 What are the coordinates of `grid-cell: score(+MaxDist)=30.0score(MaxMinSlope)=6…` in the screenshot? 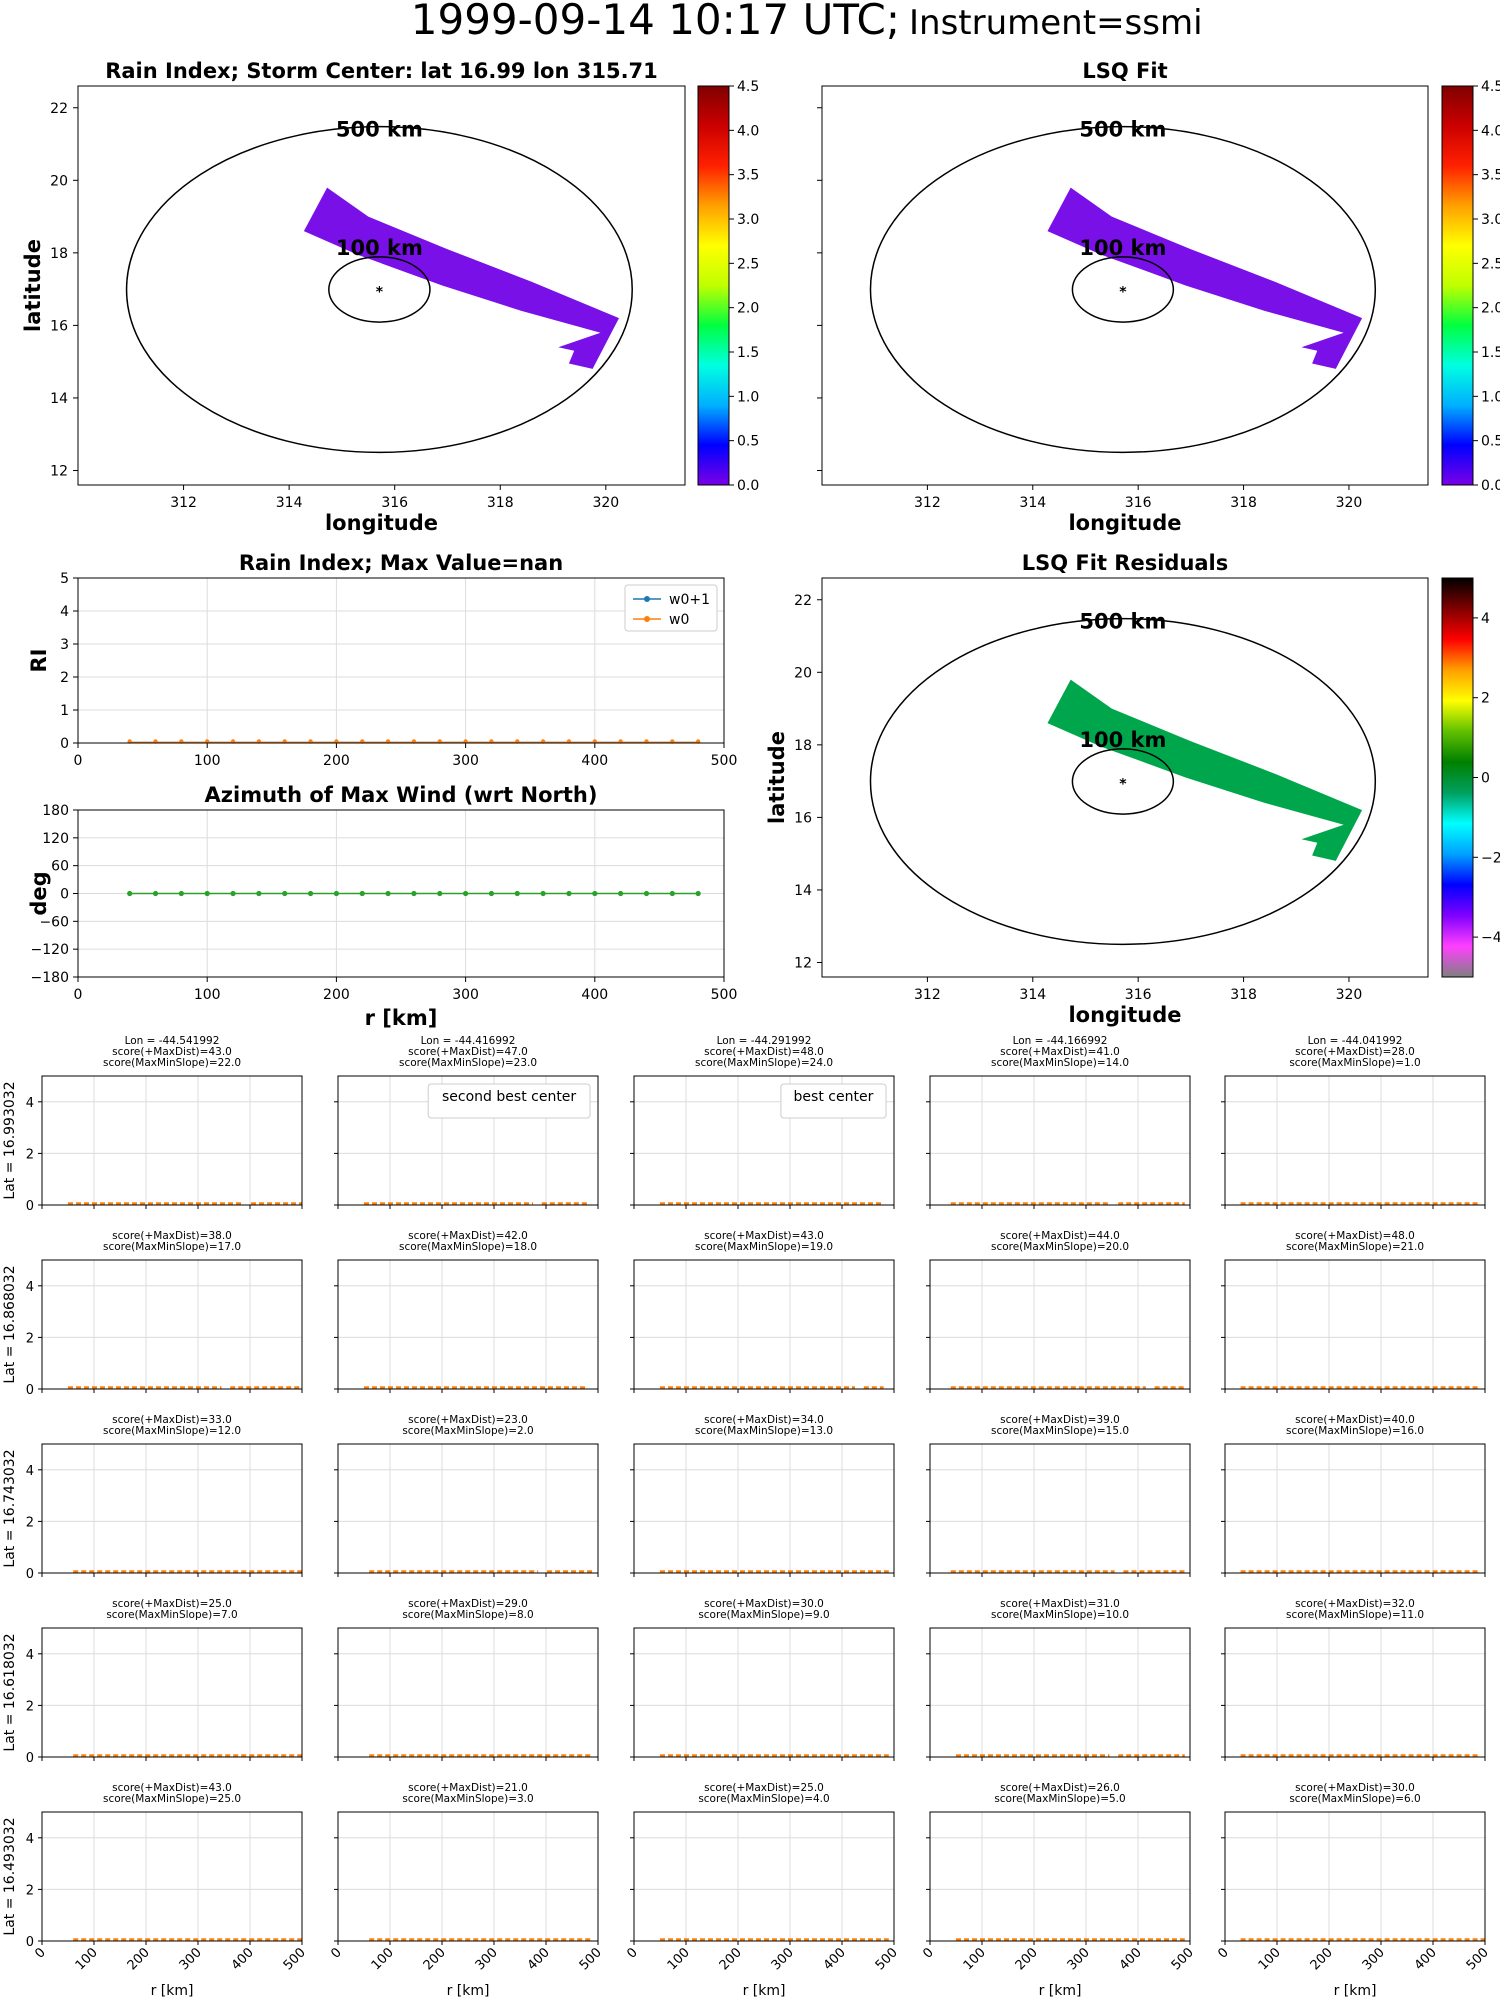 It's located at (1353, 1890).